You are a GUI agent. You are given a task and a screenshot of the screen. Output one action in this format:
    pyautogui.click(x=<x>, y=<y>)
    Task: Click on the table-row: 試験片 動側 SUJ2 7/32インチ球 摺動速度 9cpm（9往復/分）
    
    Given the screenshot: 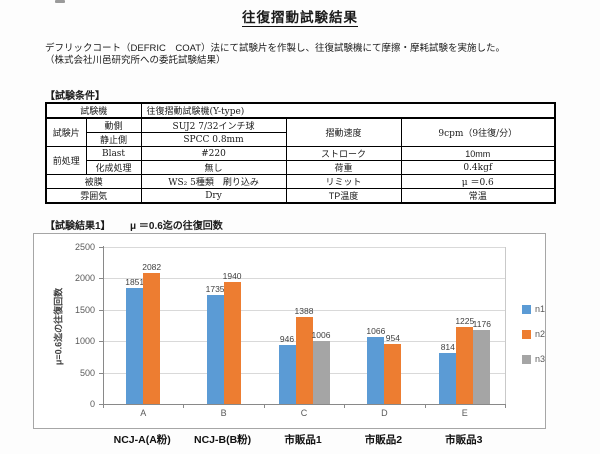 What is the action you would take?
    pyautogui.click(x=300, y=132)
    